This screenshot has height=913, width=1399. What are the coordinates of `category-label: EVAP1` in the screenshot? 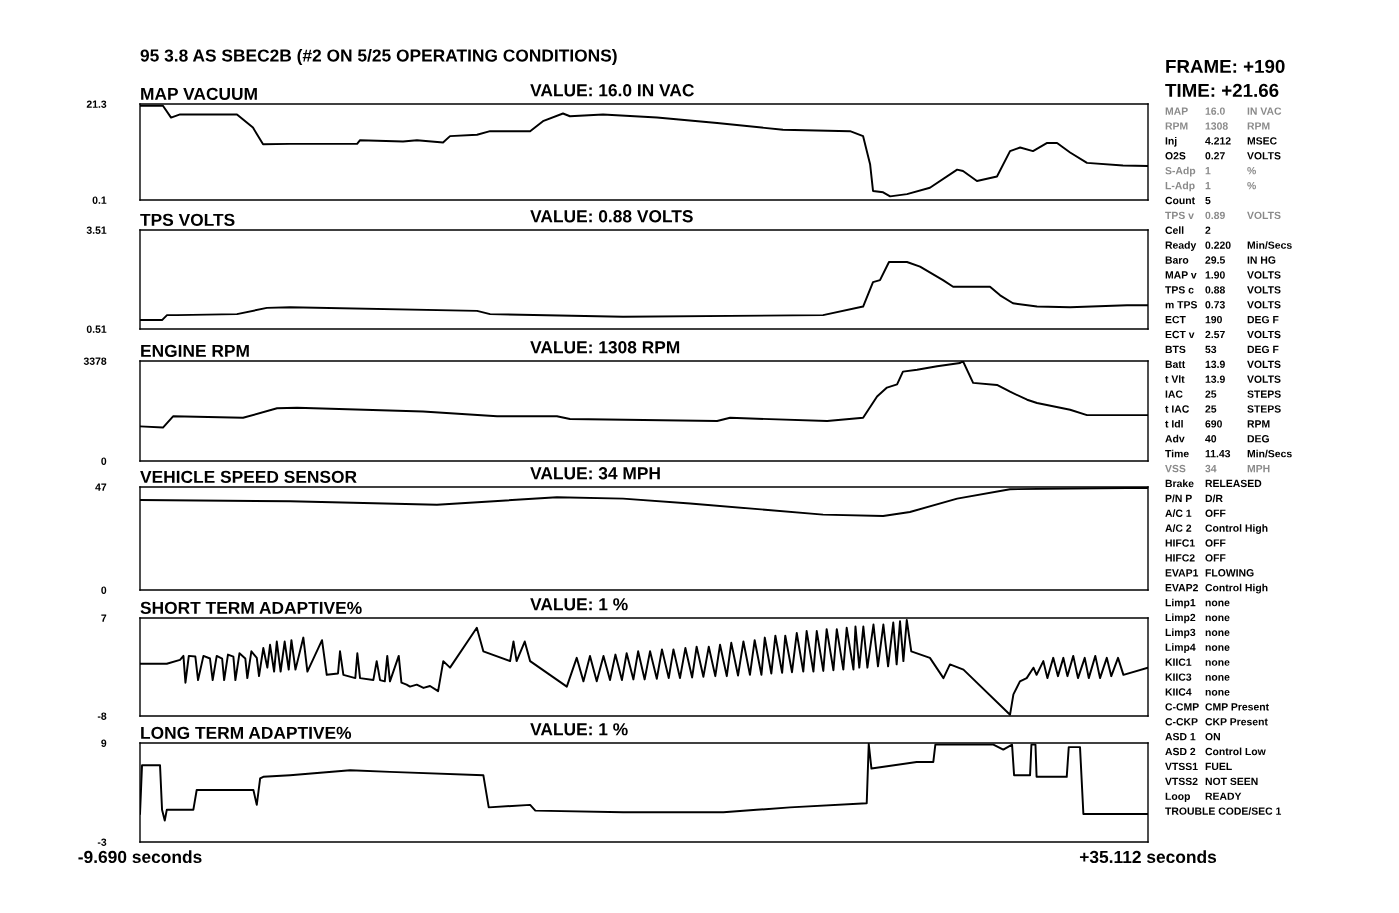 It's located at (1182, 573).